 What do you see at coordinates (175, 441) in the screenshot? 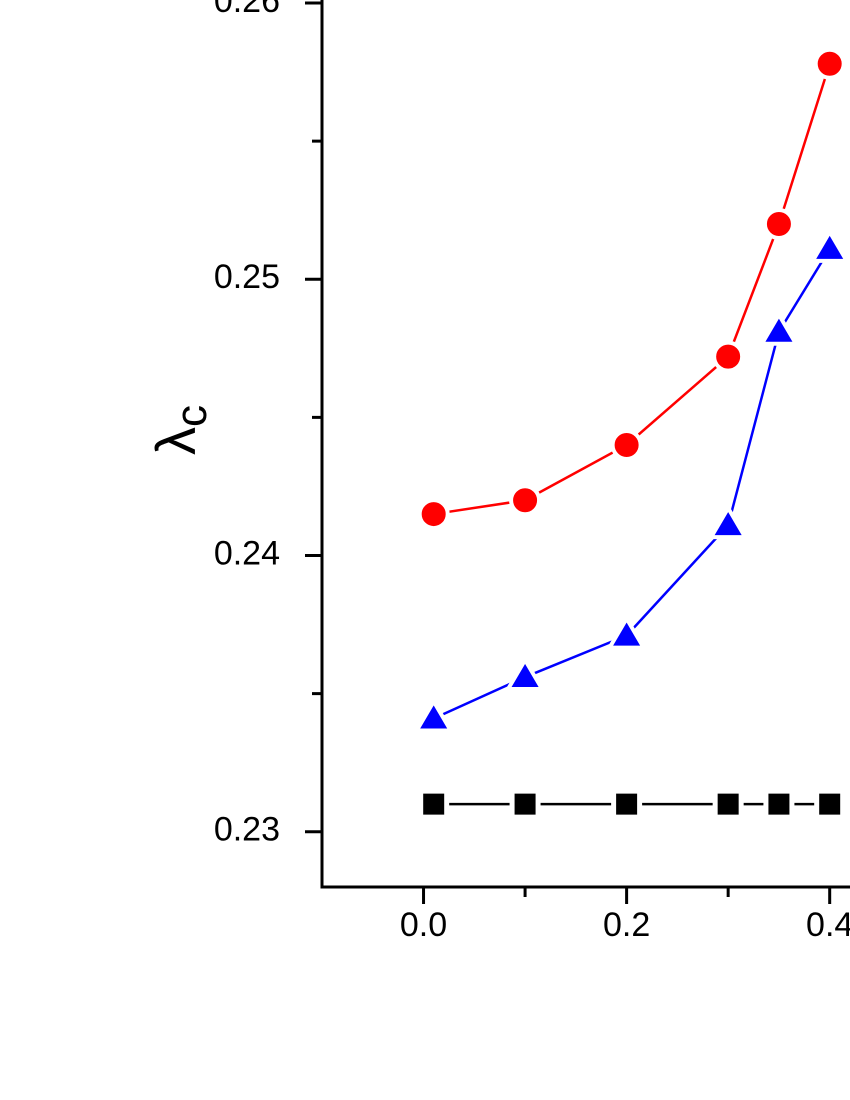
I see `y-label-symbol: λ` at bounding box center [175, 441].